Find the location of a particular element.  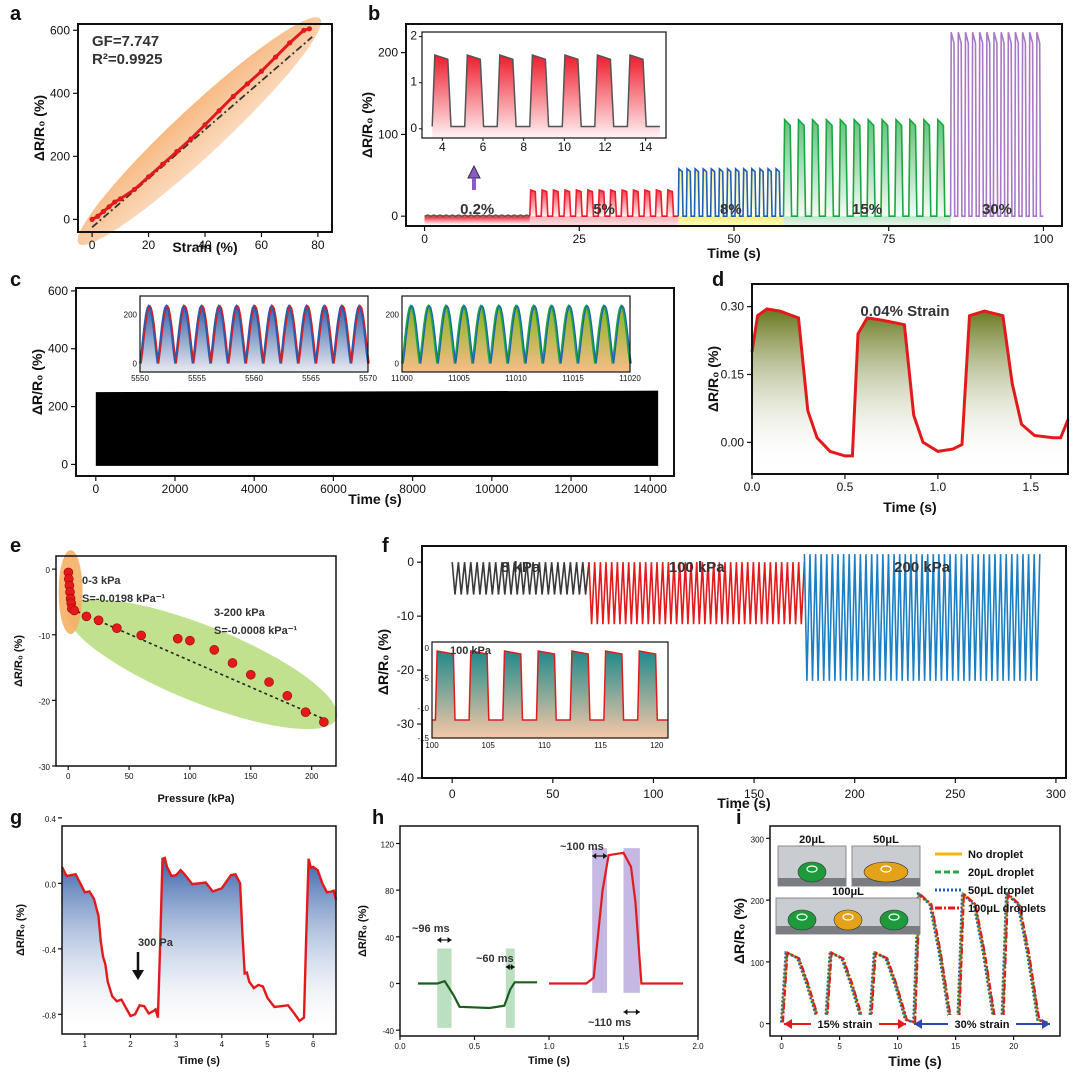

segment-label: 200 kPa is located at coordinates (922, 567).